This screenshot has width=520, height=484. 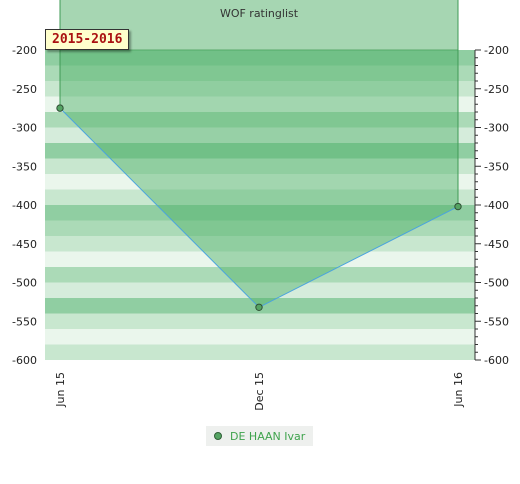 What do you see at coordinates (24, 89) in the screenshot?
I see `y-tick-label-left: -250` at bounding box center [24, 89].